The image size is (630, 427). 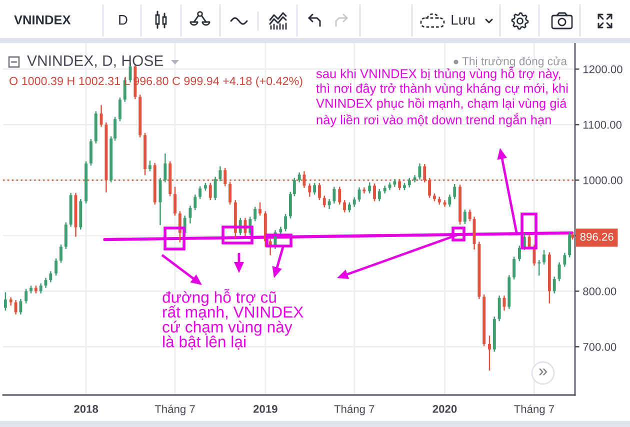 What do you see at coordinates (442, 97) in the screenshot?
I see `annotation: sau khi VNINDEX bị thủng vùng hỗ trợ này, thì nơi đây trở thành vùng kháng cự mới, khi VNINDEX phục hồi mạnh, chạm lại vùng giá này liền rơi vào một down trend ngắn hạn` at bounding box center [442, 97].